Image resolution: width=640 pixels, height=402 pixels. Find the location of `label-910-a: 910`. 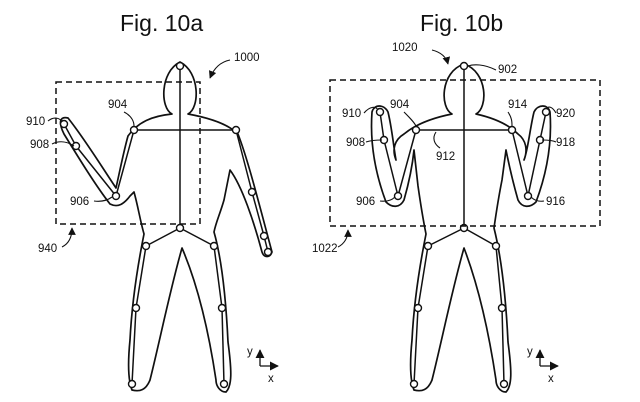

label-910-a: 910 is located at coordinates (35, 122).